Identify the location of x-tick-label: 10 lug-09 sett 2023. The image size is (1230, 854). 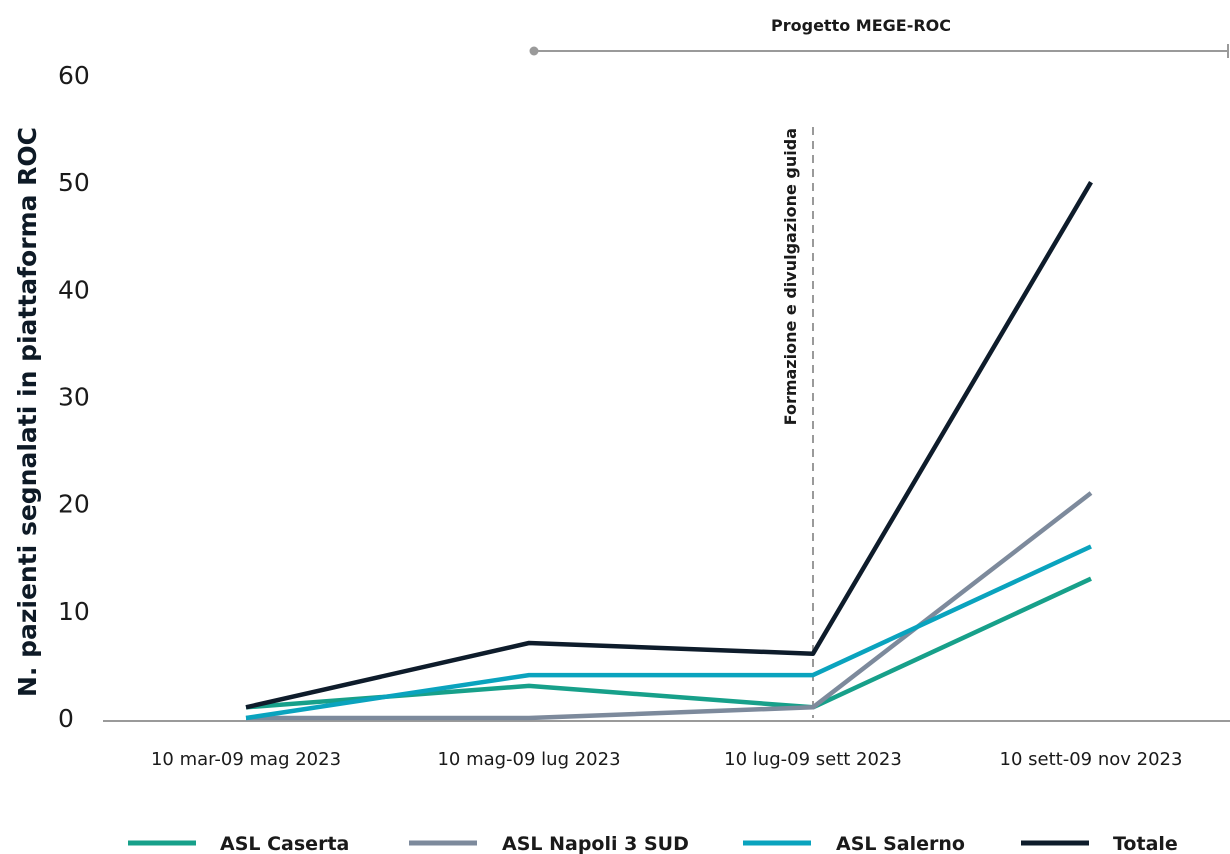
(813, 759).